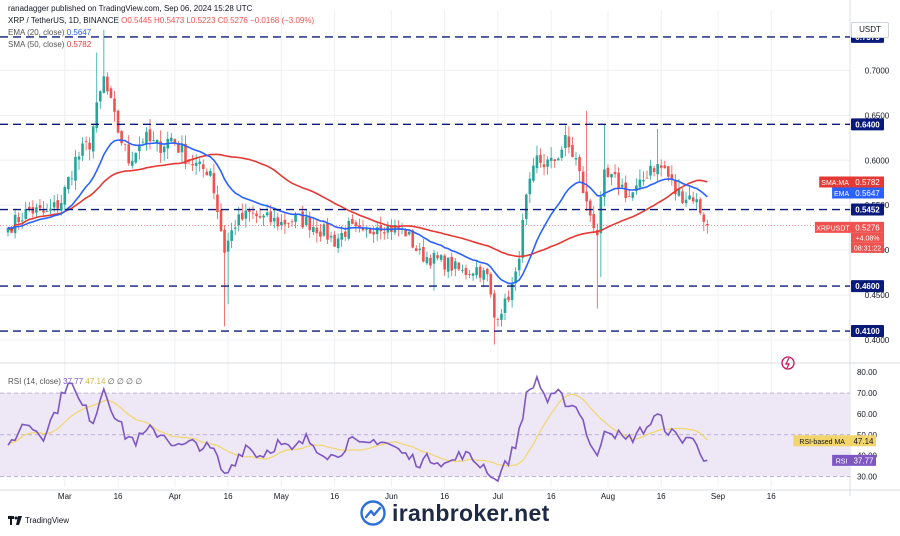  What do you see at coordinates (835, 183) in the screenshot?
I see `price-tag-title: SMA:MA` at bounding box center [835, 183].